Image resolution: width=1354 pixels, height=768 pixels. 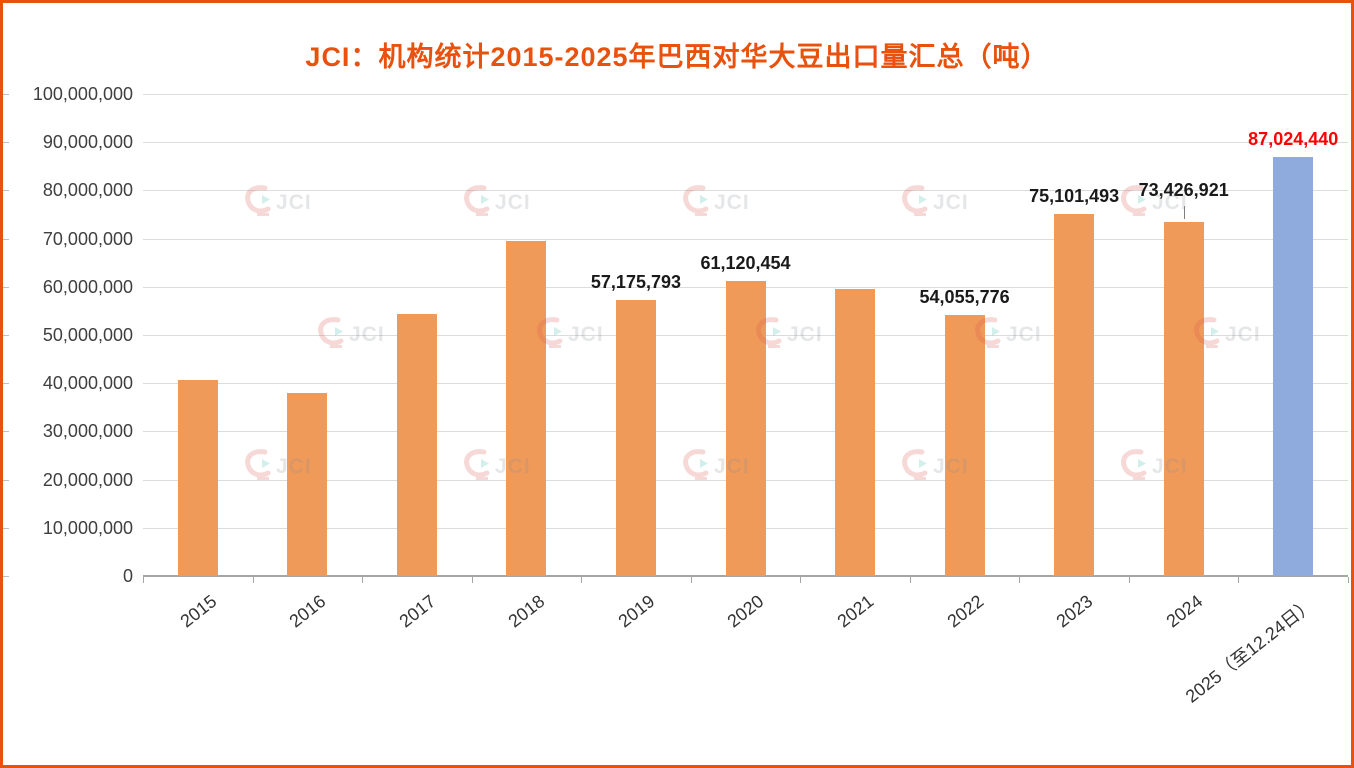 I want to click on bar-value-label: 75,101,493, so click(x=1074, y=196).